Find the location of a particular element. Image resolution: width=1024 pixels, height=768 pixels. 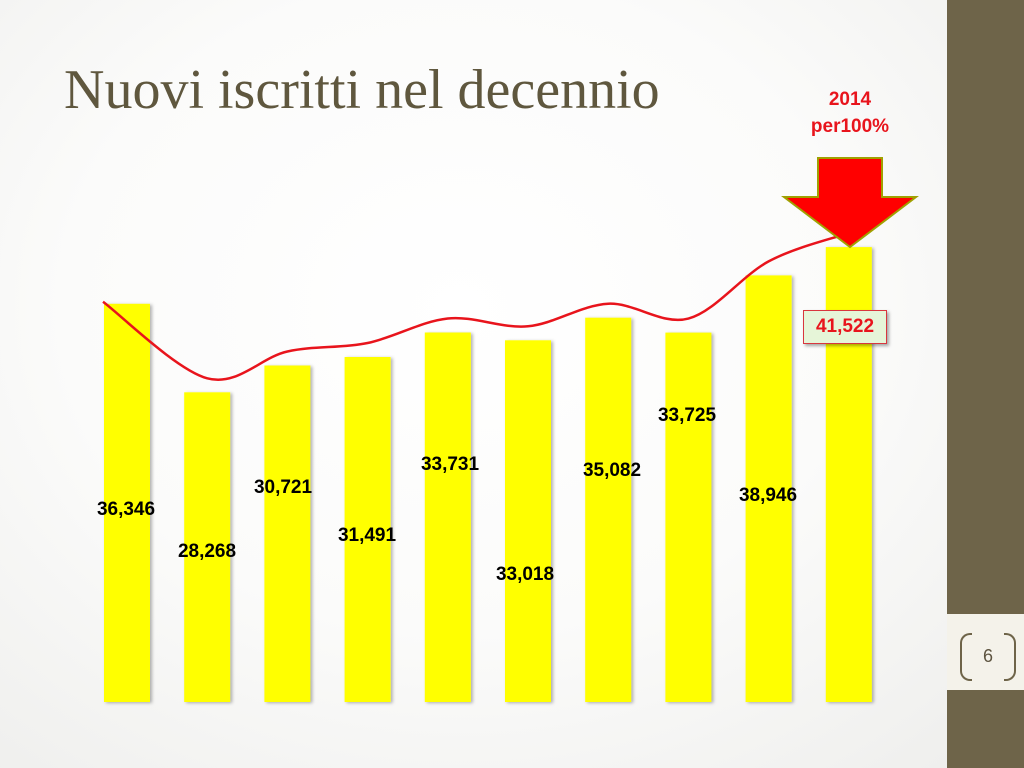

trend-line is located at coordinates (476, 306).